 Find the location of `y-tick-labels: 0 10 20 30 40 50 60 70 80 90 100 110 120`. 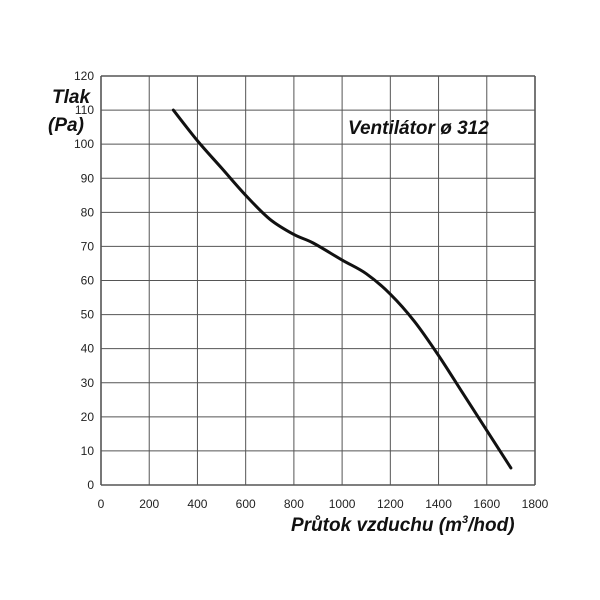

y-tick-labels: 0 10 20 30 40 50 60 70 80 90 100 110 120 is located at coordinates (84, 280).